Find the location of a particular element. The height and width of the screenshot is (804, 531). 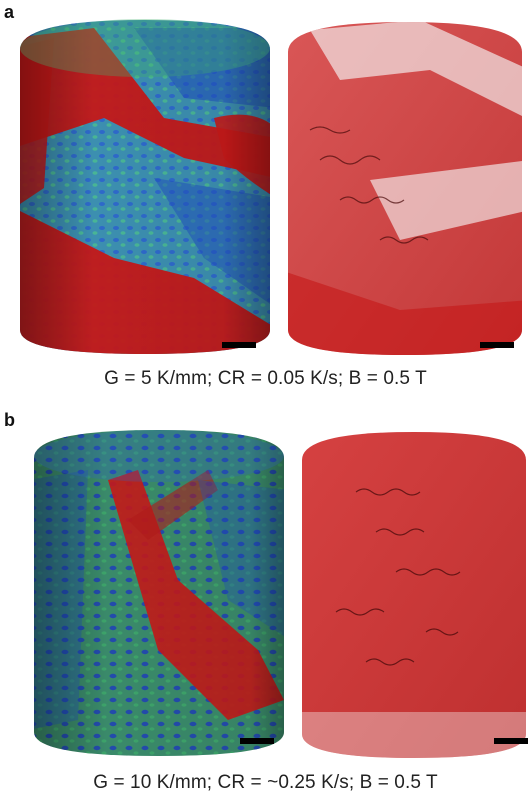

scale-bar-a-left is located at coordinates (239, 345).